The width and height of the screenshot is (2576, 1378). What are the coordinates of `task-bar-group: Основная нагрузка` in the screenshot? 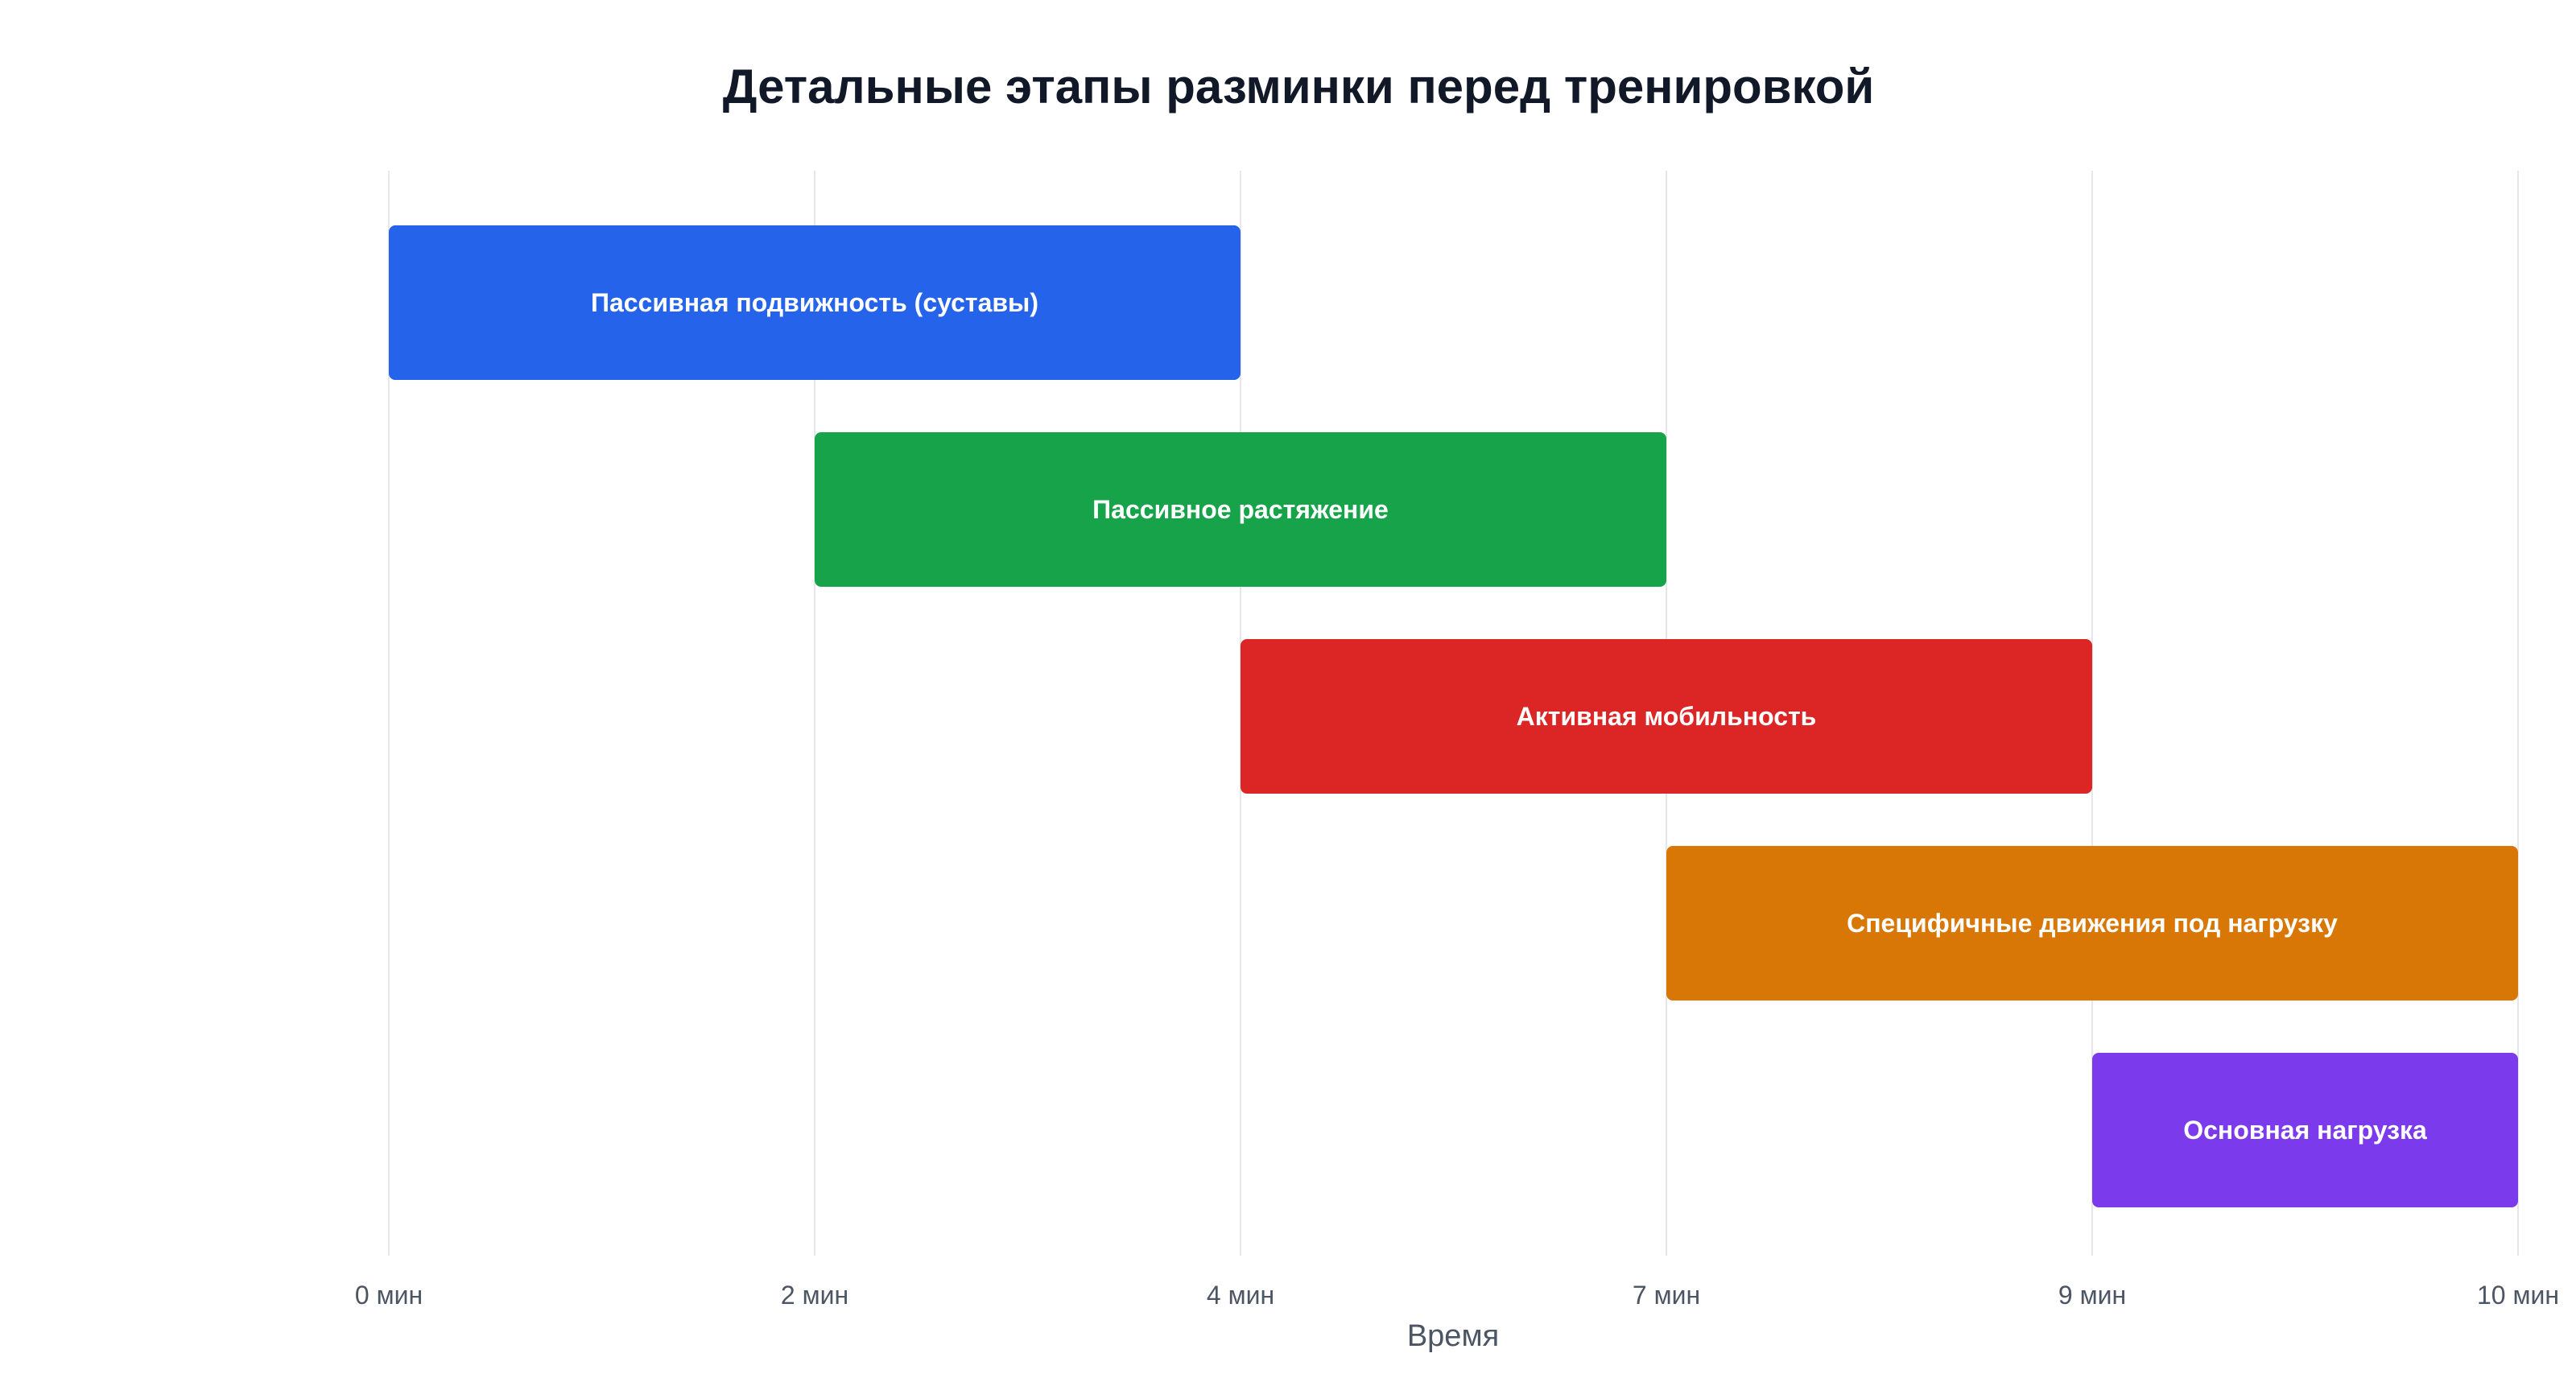 It's located at (2305, 1130).